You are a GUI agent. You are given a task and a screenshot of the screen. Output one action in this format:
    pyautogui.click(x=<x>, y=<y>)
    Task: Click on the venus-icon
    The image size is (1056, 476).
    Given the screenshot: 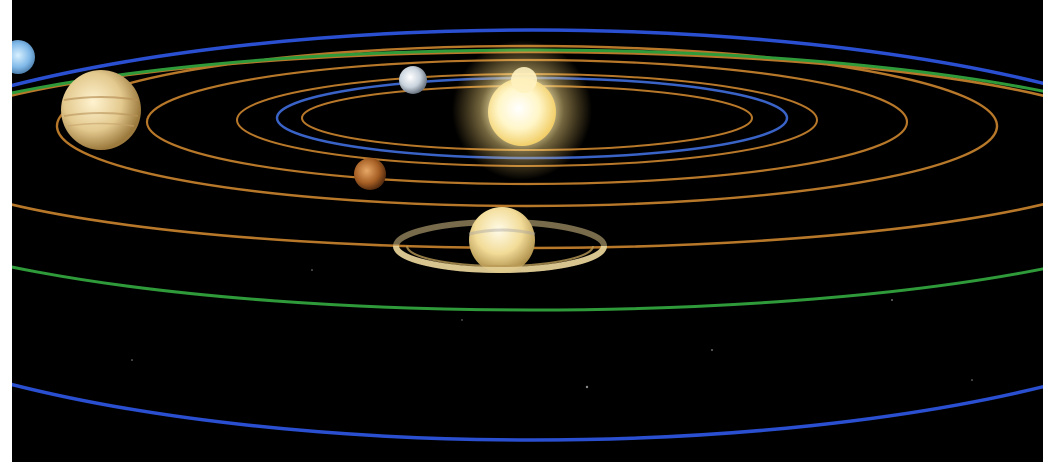 What is the action you would take?
    pyautogui.click(x=413, y=80)
    